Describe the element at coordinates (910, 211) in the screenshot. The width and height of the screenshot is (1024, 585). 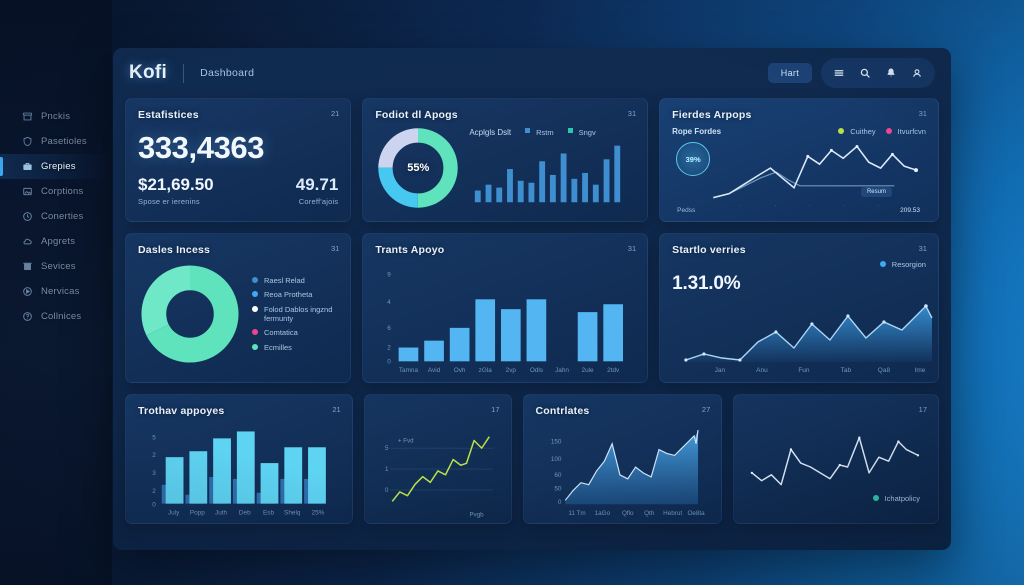
I see `line-top-corner-value: 209.53` at that location.